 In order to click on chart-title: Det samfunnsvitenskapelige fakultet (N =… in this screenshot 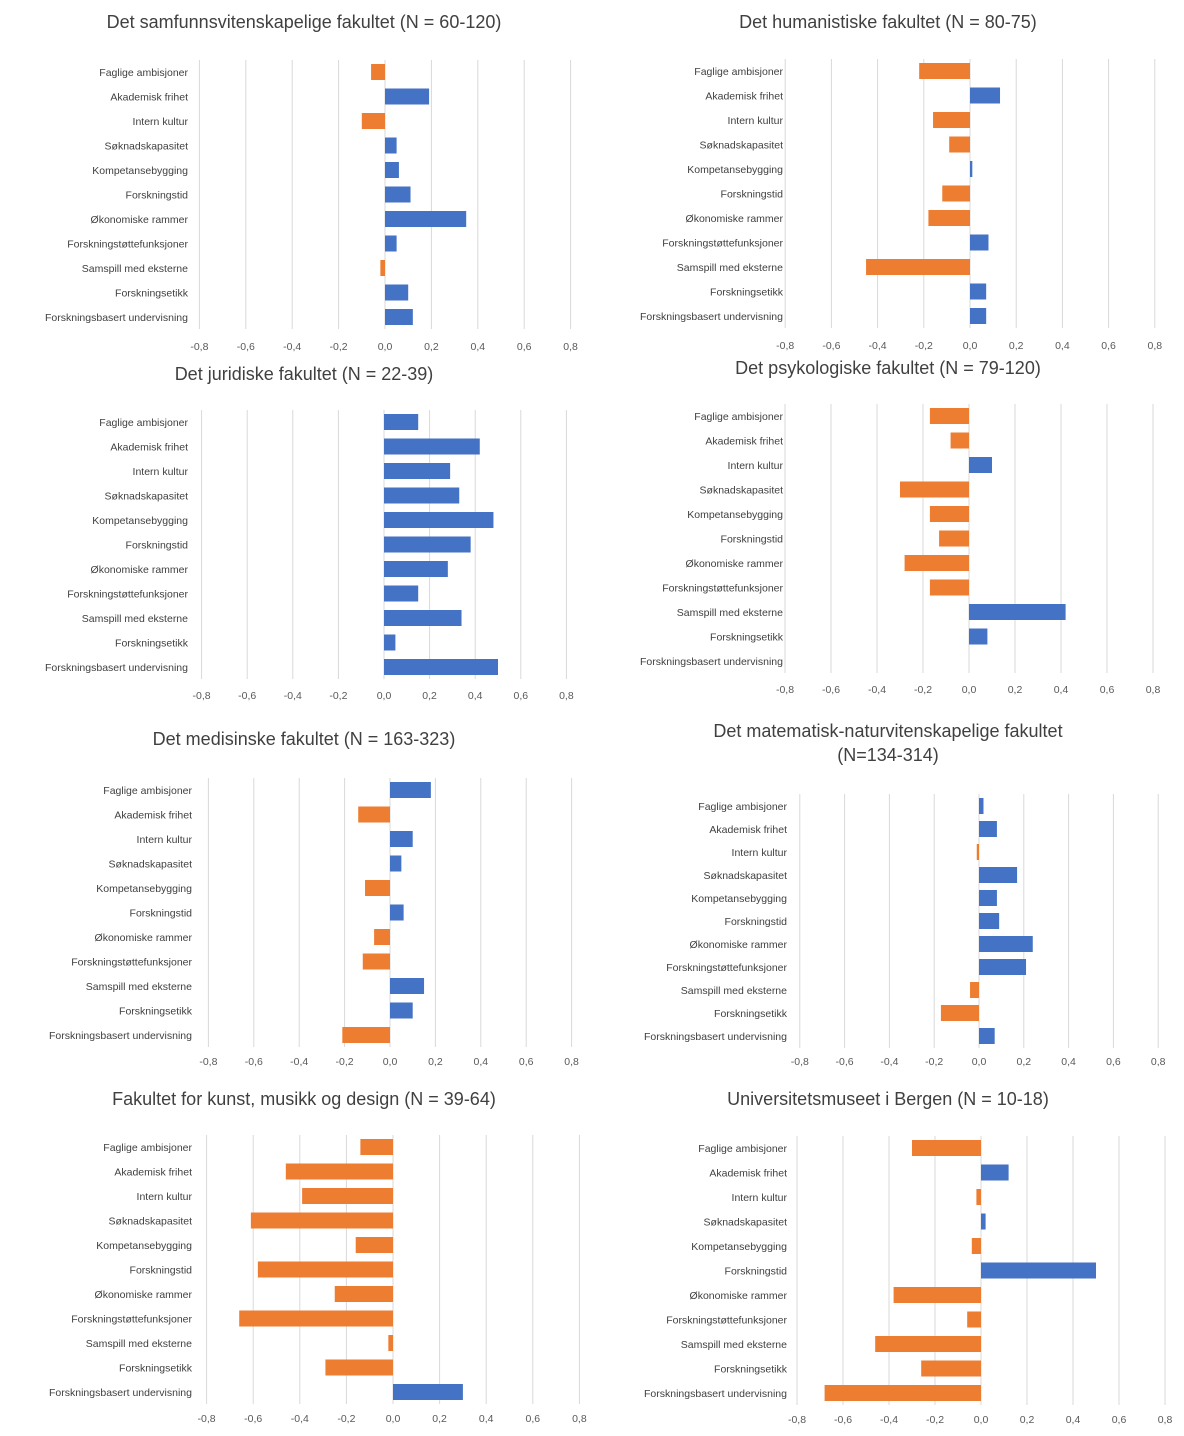, I will do `click(304, 22)`.